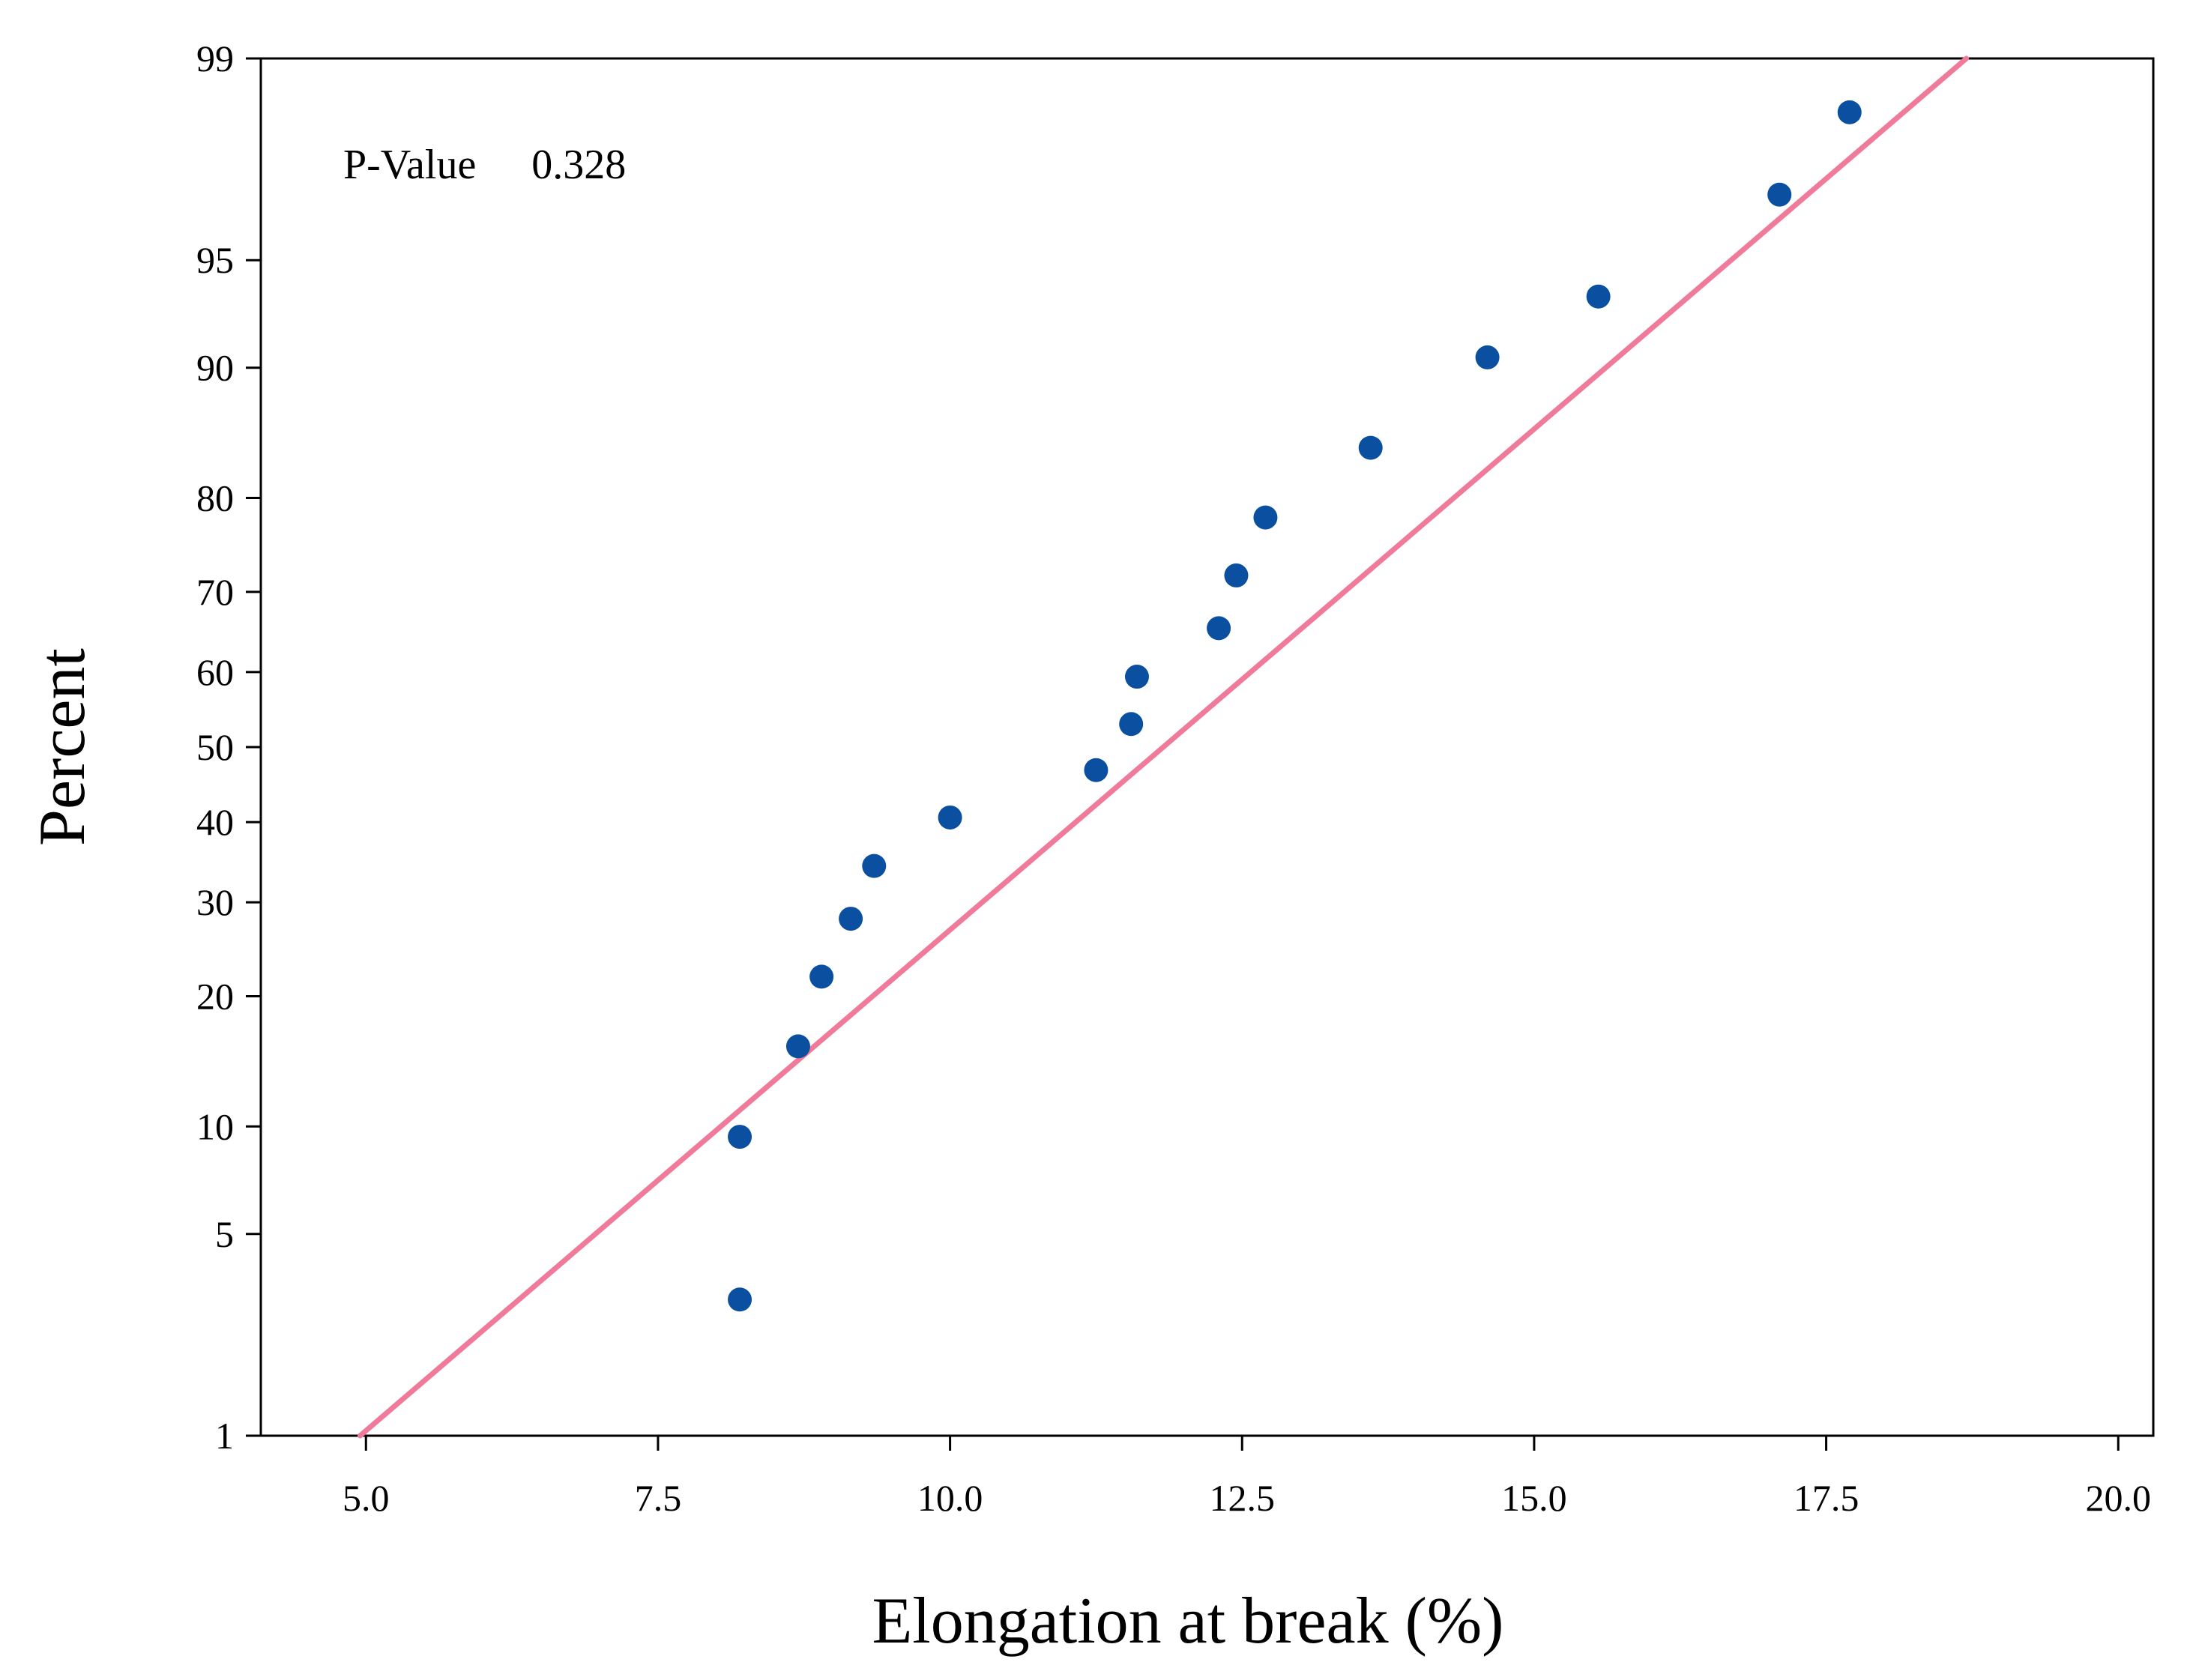 The image size is (2196, 1680). What do you see at coordinates (215, 592) in the screenshot?
I see `y-tick-label: 70` at bounding box center [215, 592].